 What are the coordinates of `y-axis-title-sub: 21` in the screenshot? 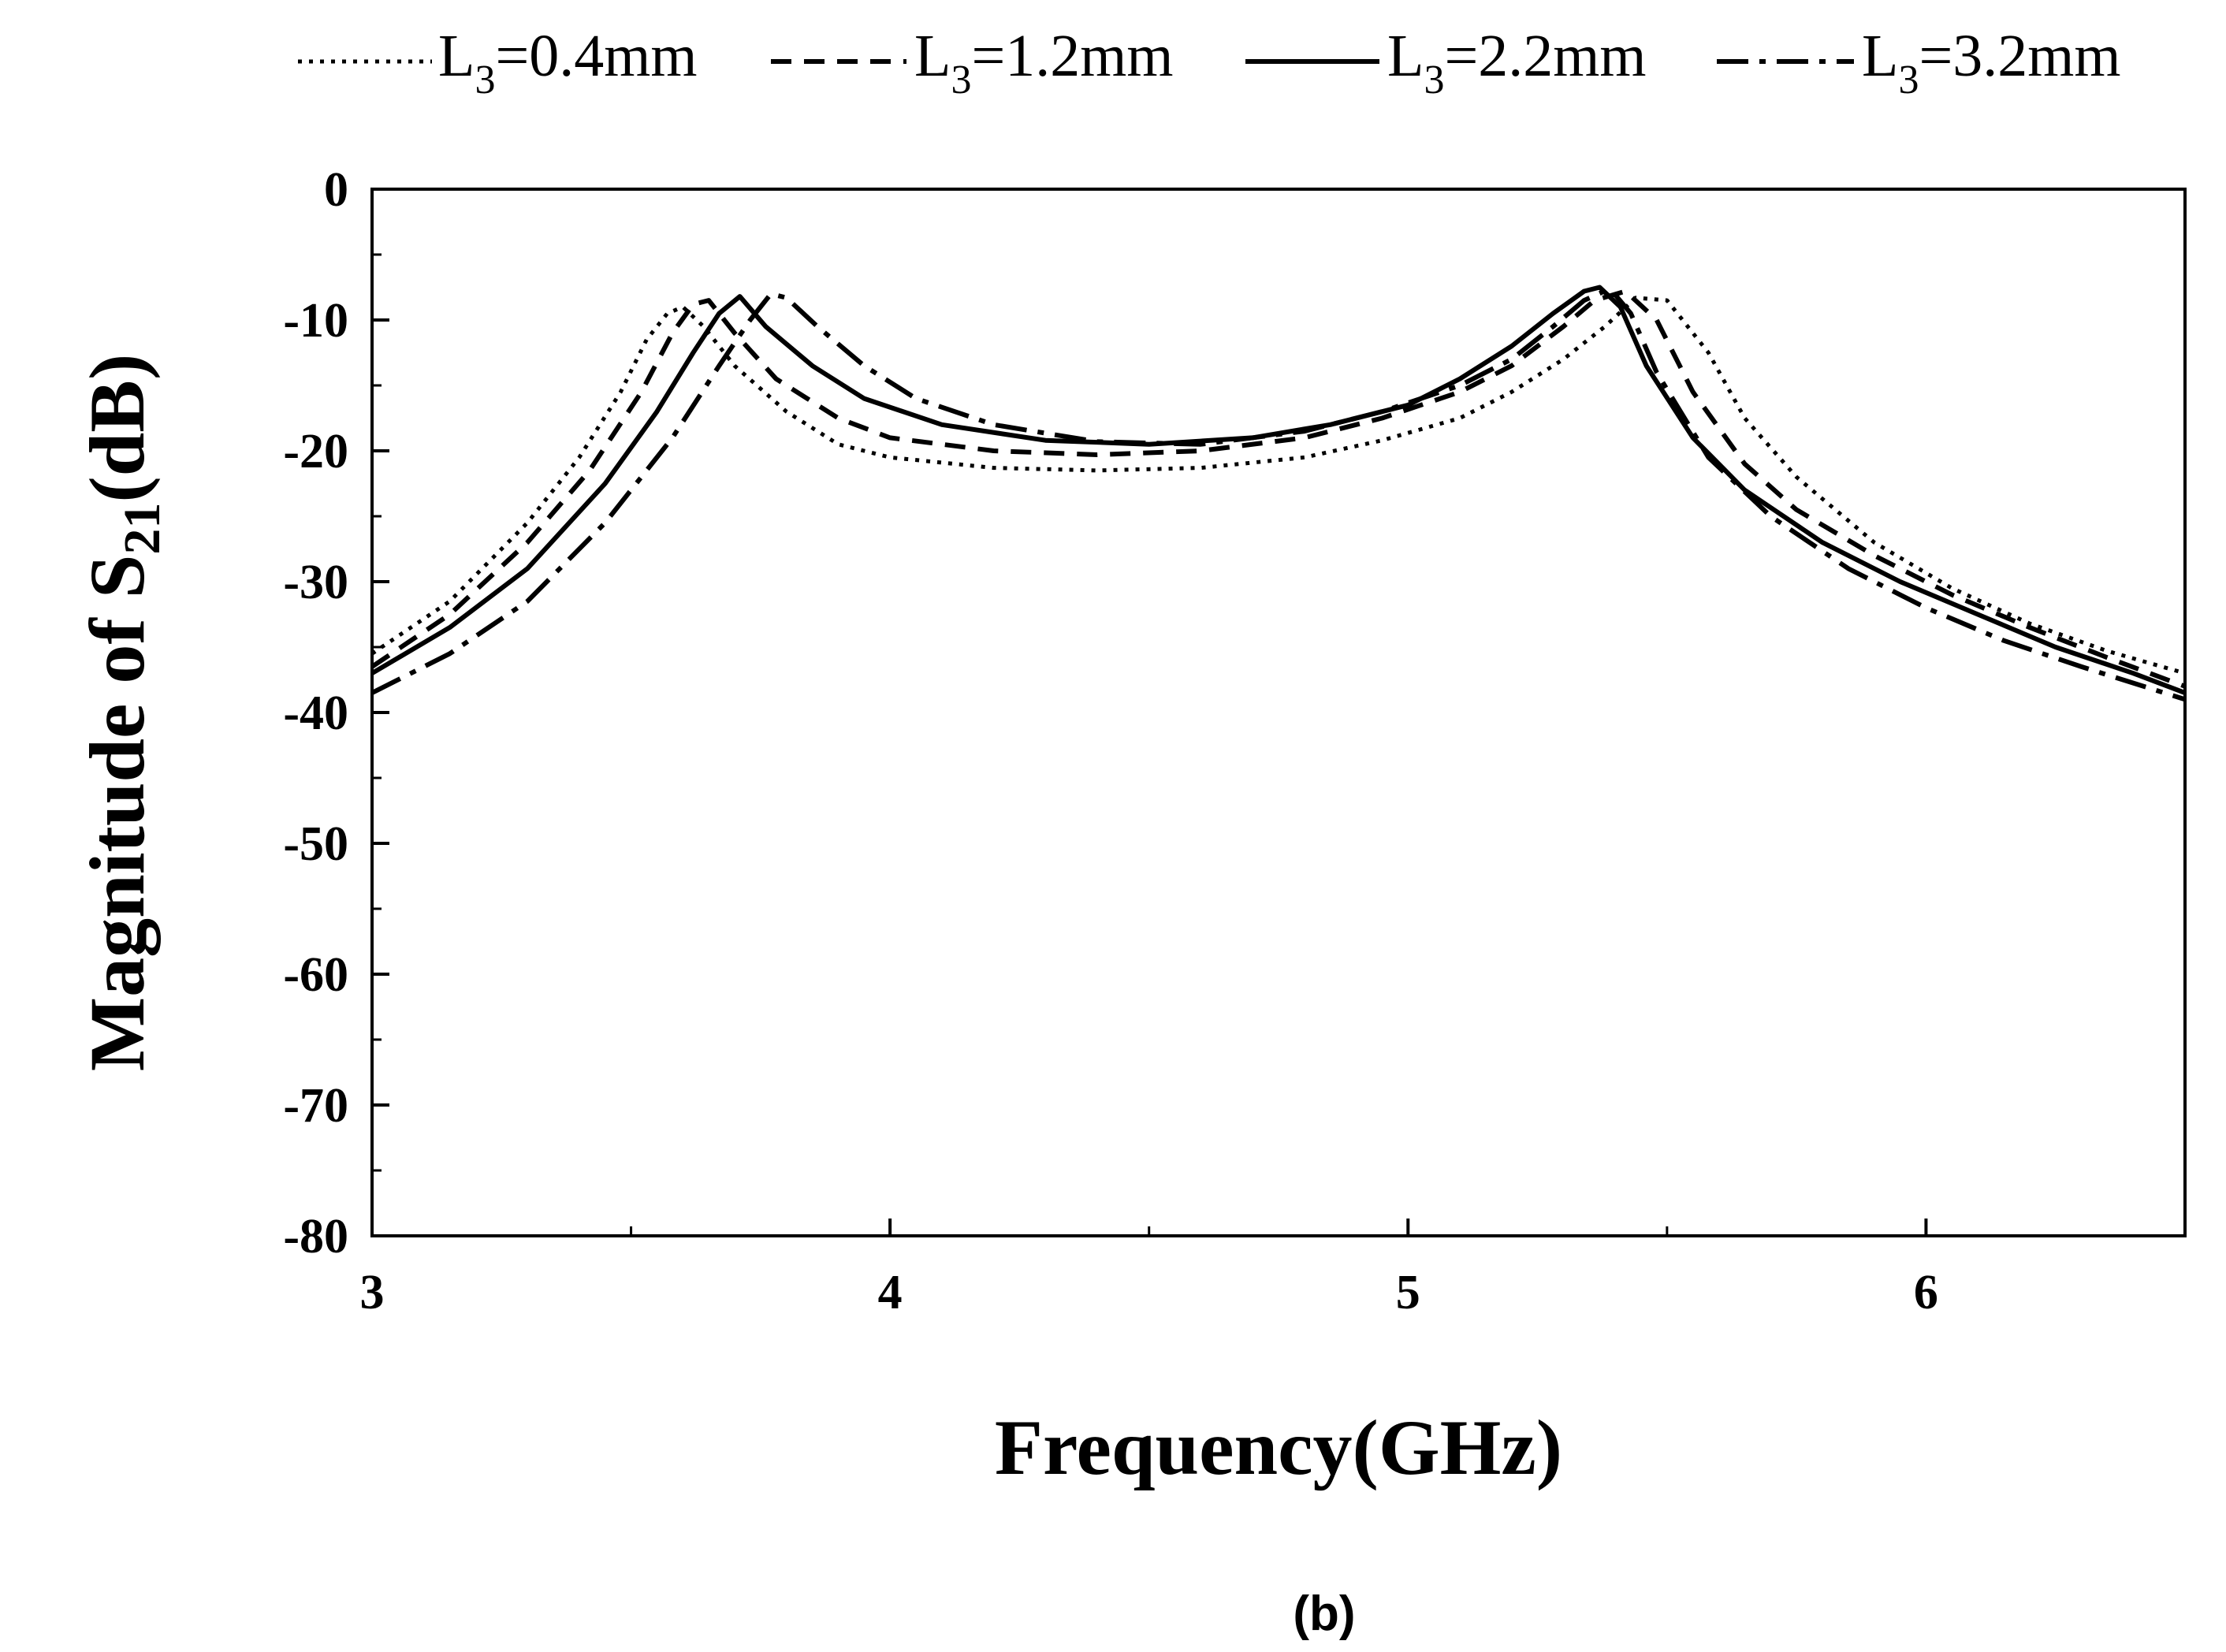 It's located at (142, 529).